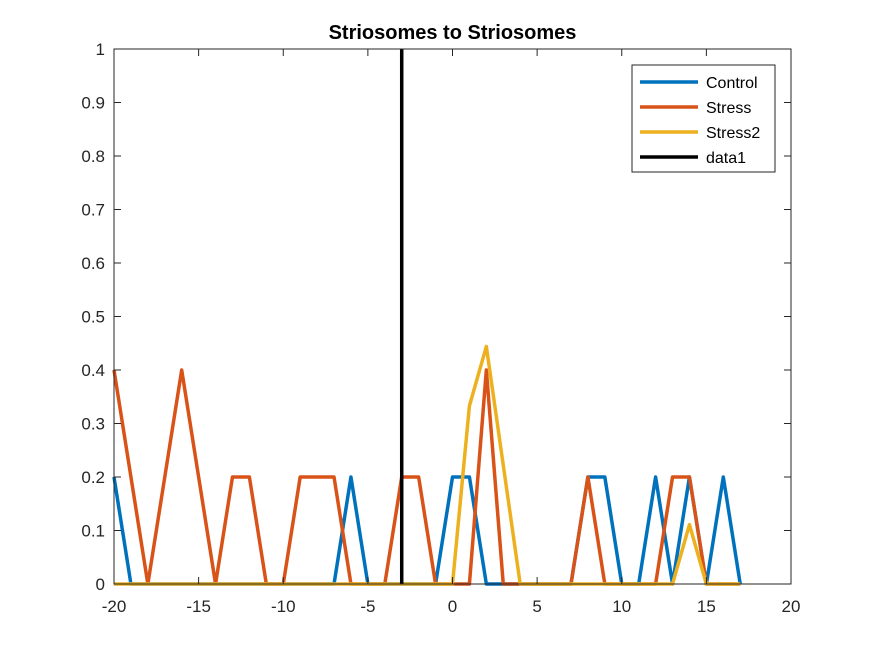  I want to click on legend-label-control: Control, so click(732, 83).